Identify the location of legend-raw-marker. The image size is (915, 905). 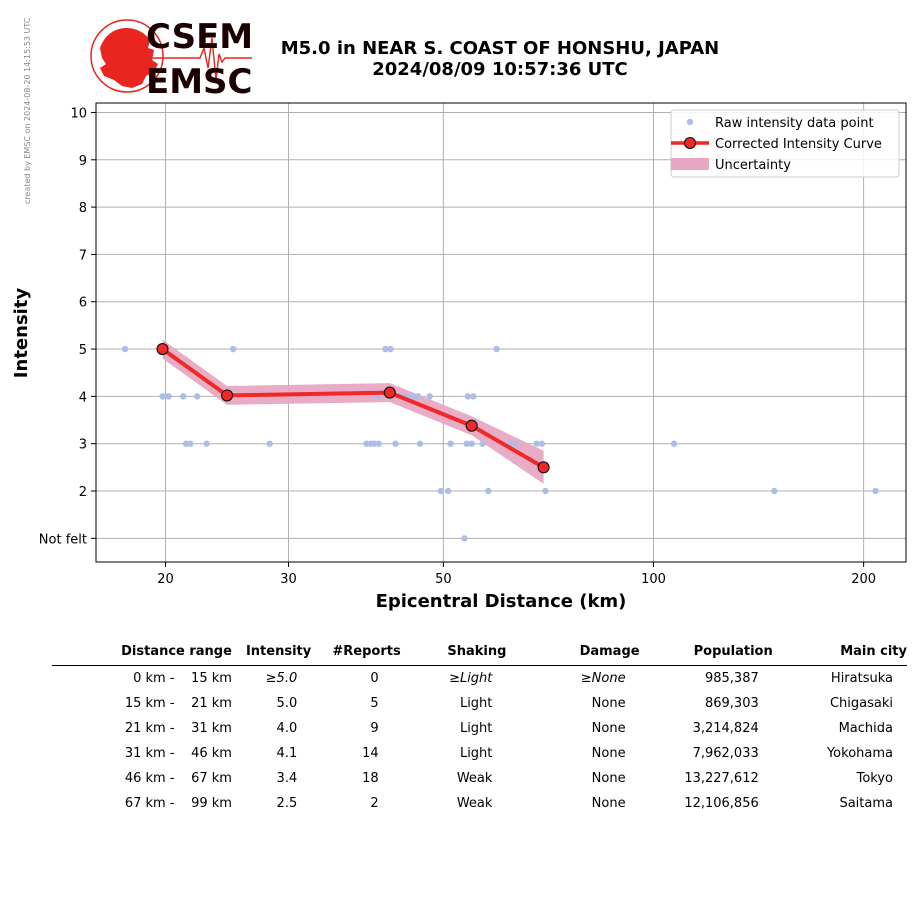
(690, 122).